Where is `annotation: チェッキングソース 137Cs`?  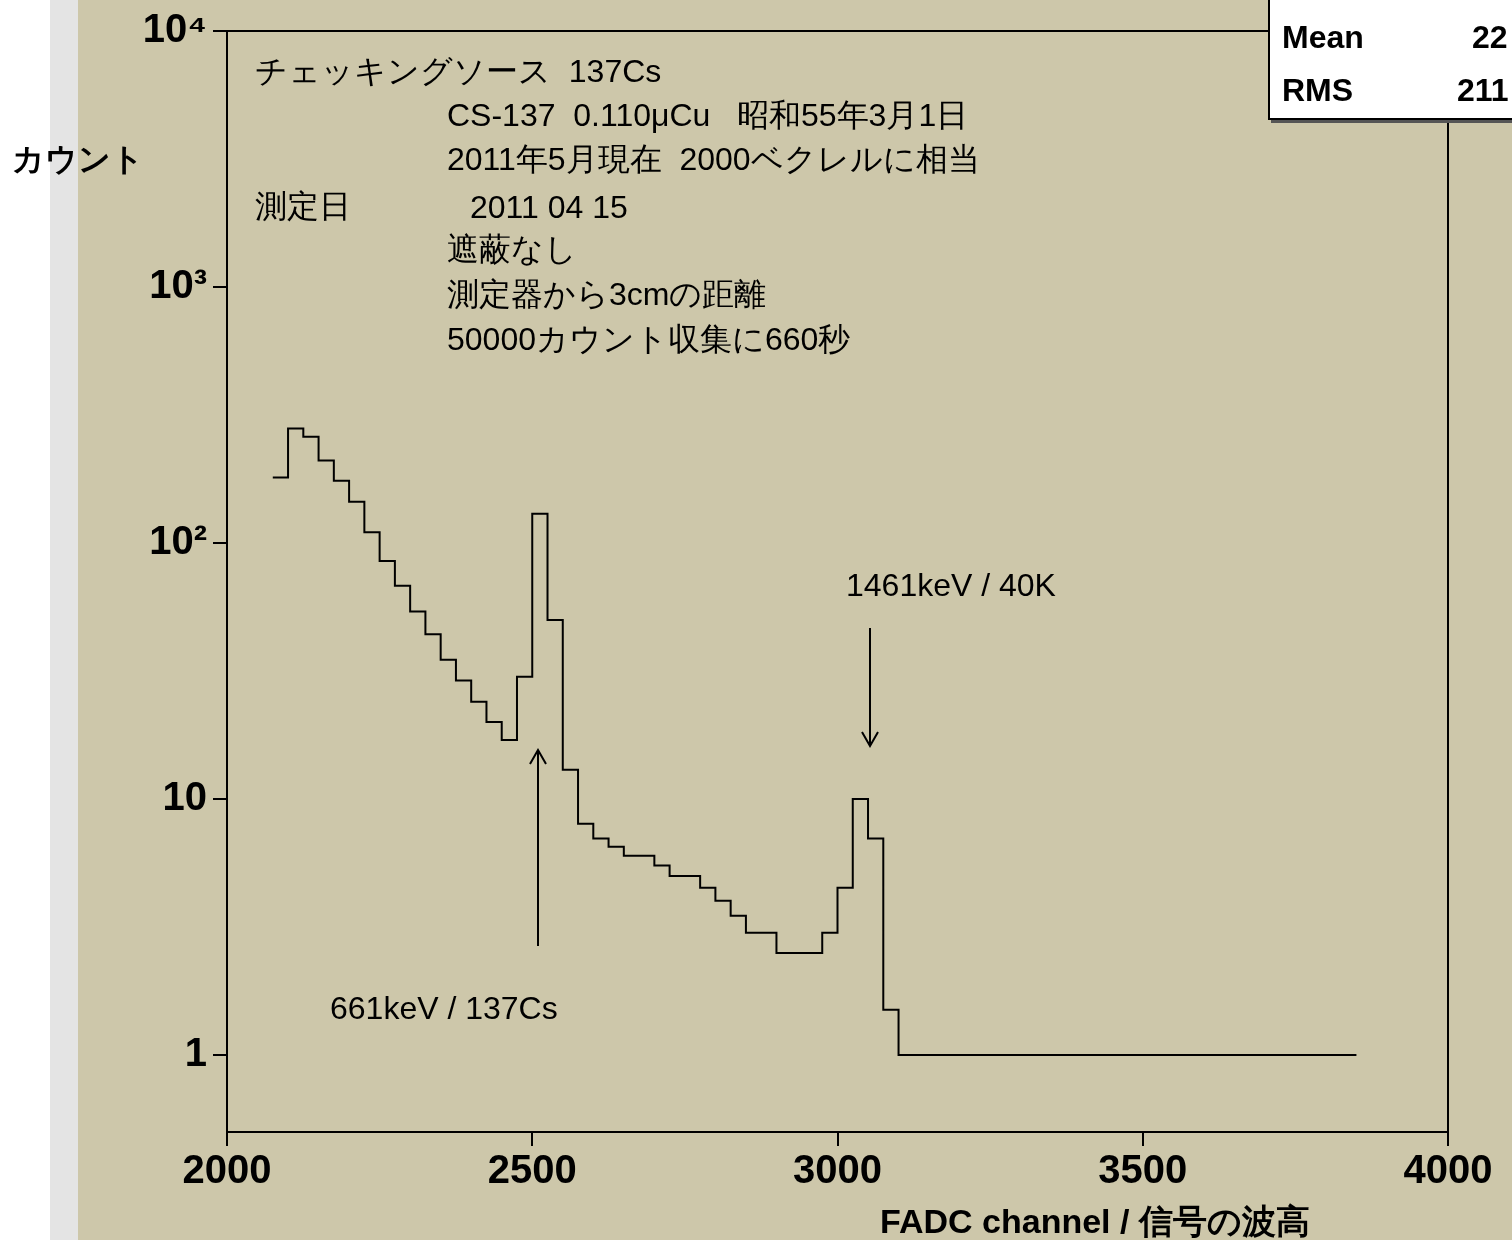
annotation: チェッキングソース 137Cs is located at coordinates (458, 71).